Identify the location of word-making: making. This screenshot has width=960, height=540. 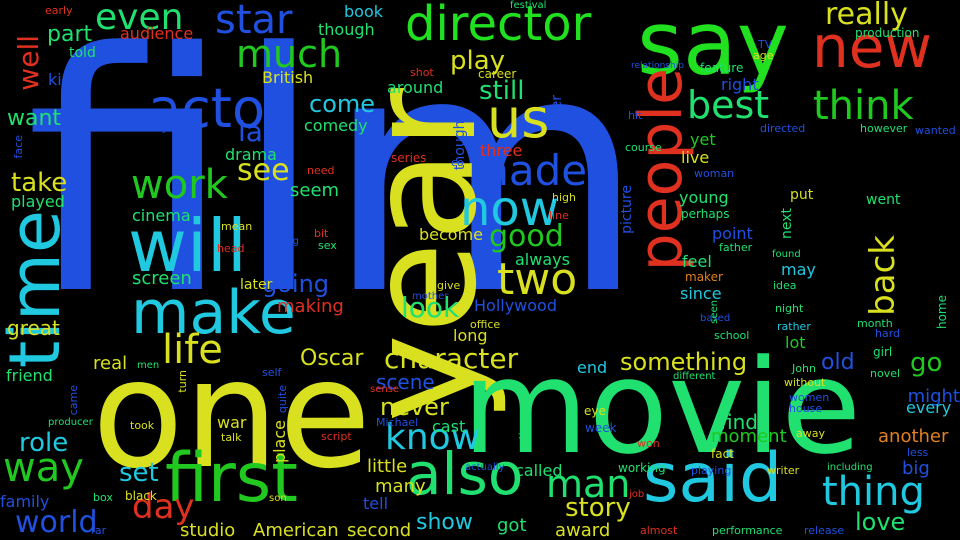
(310, 306).